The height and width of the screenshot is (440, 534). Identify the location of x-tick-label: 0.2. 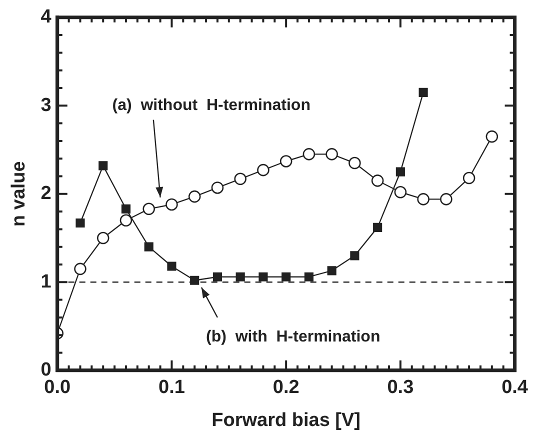
(286, 387).